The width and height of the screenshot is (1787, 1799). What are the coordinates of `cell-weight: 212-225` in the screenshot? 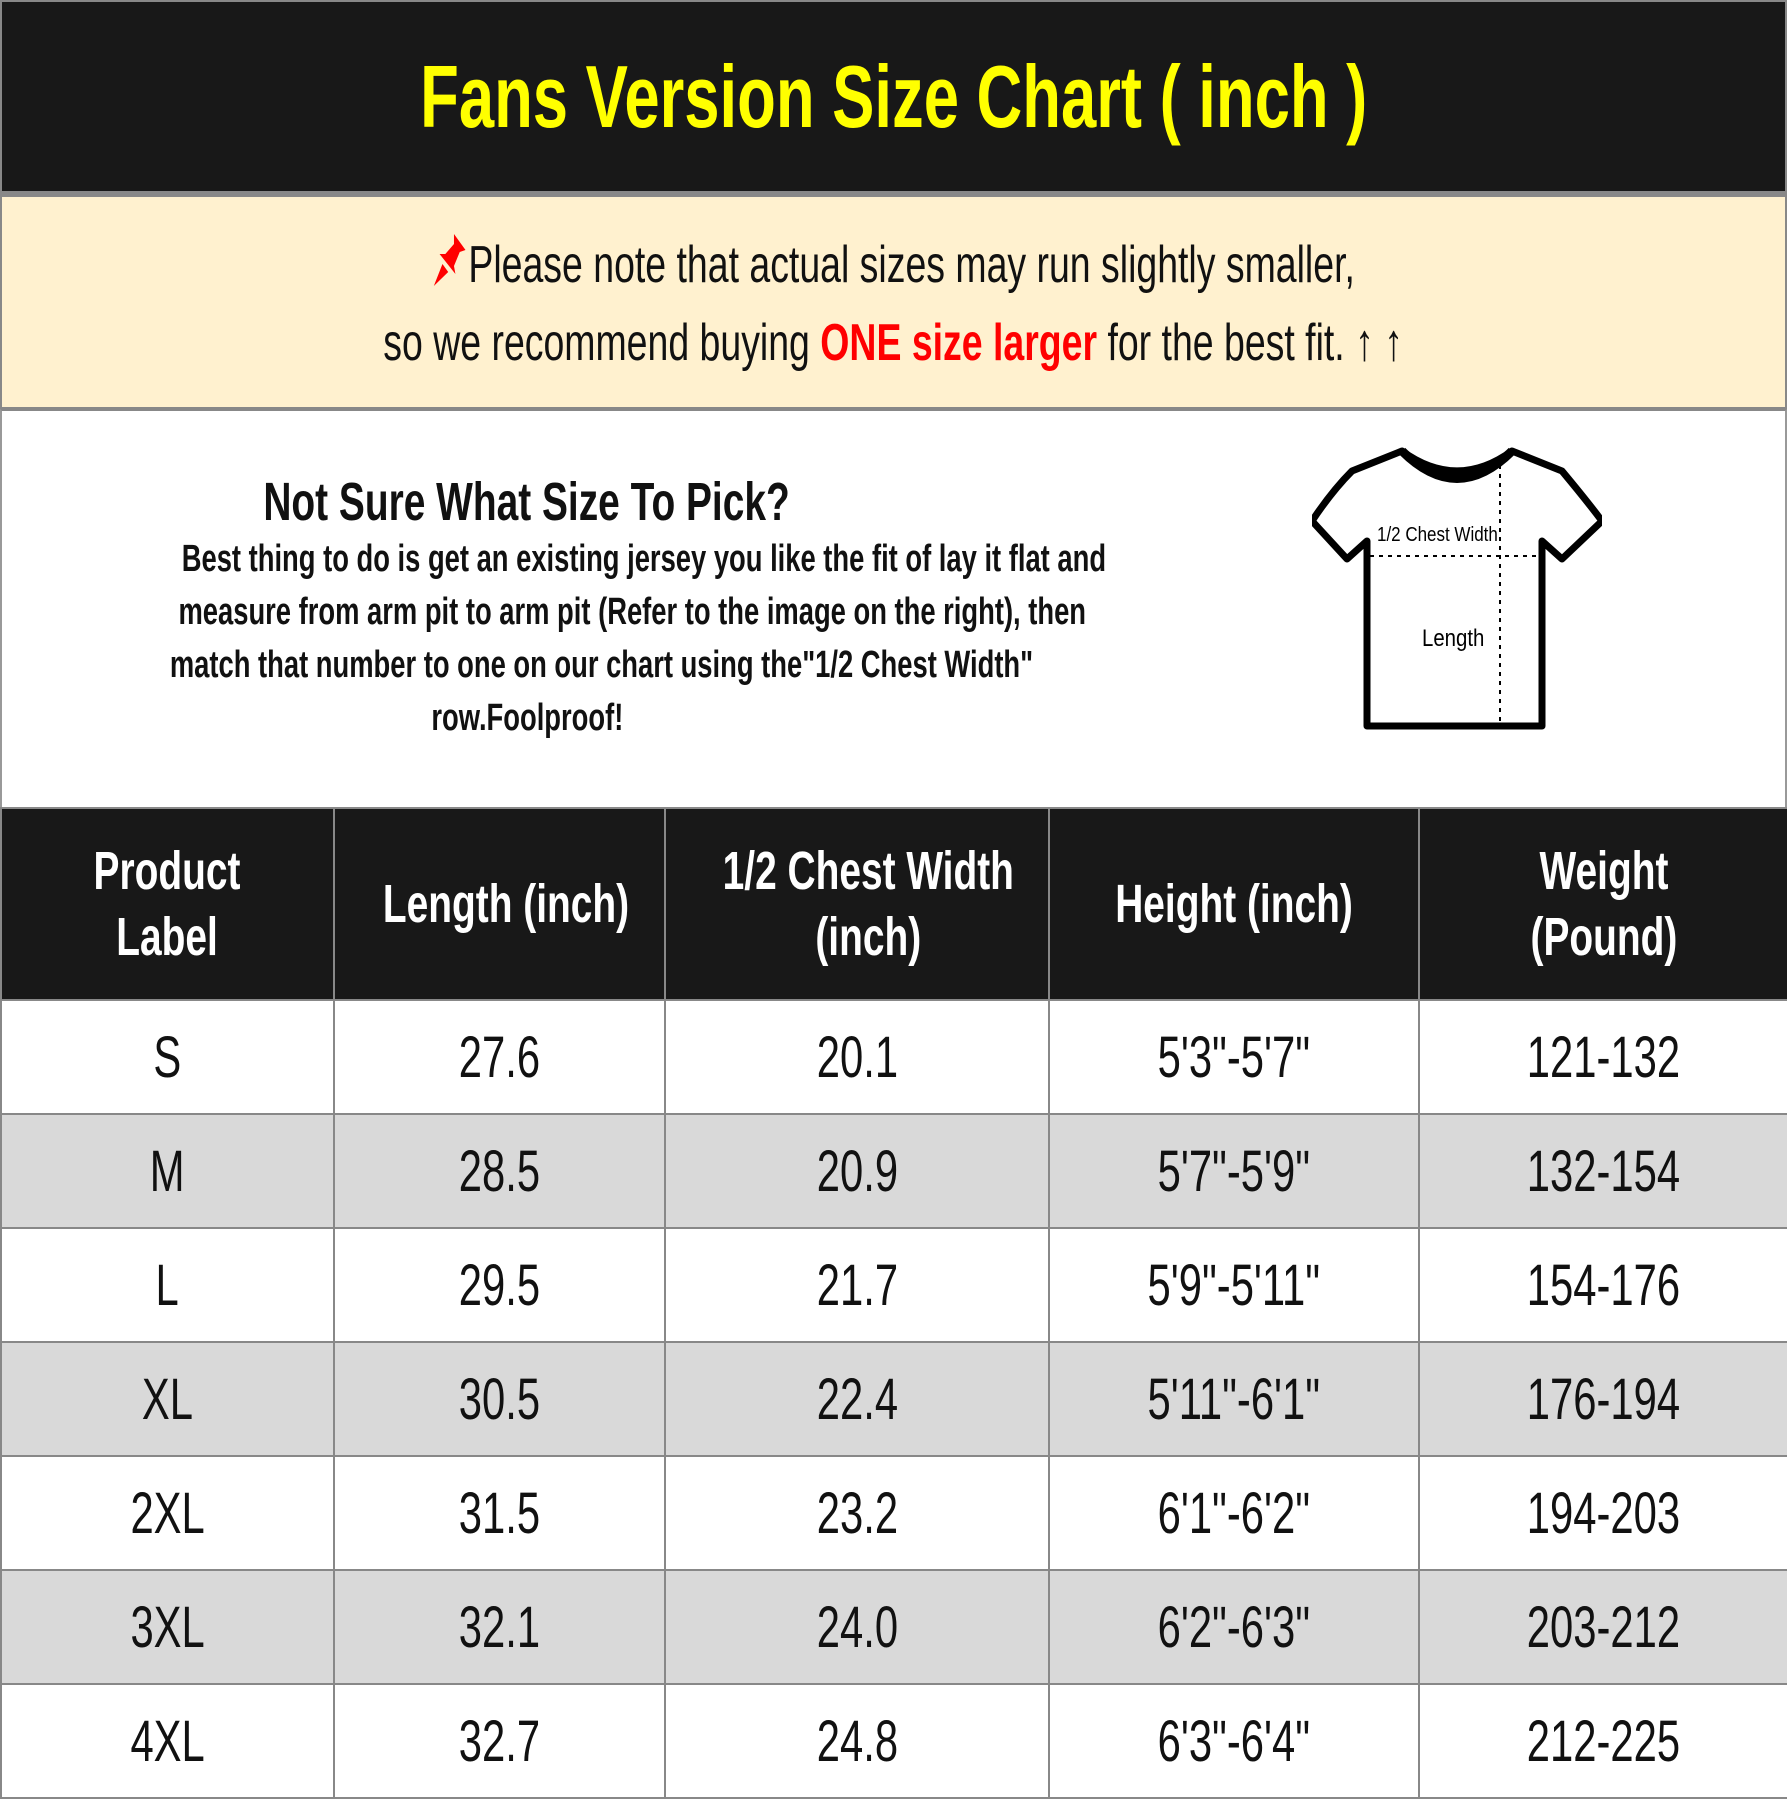 It's located at (1602, 1741).